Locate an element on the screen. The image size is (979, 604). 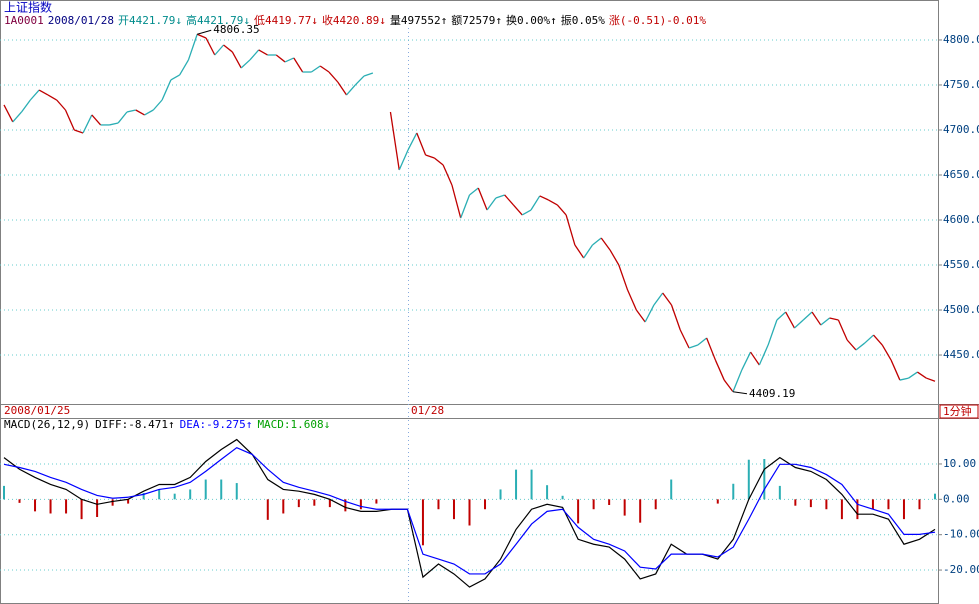
x-label: 01/28 is located at coordinates (427, 410).